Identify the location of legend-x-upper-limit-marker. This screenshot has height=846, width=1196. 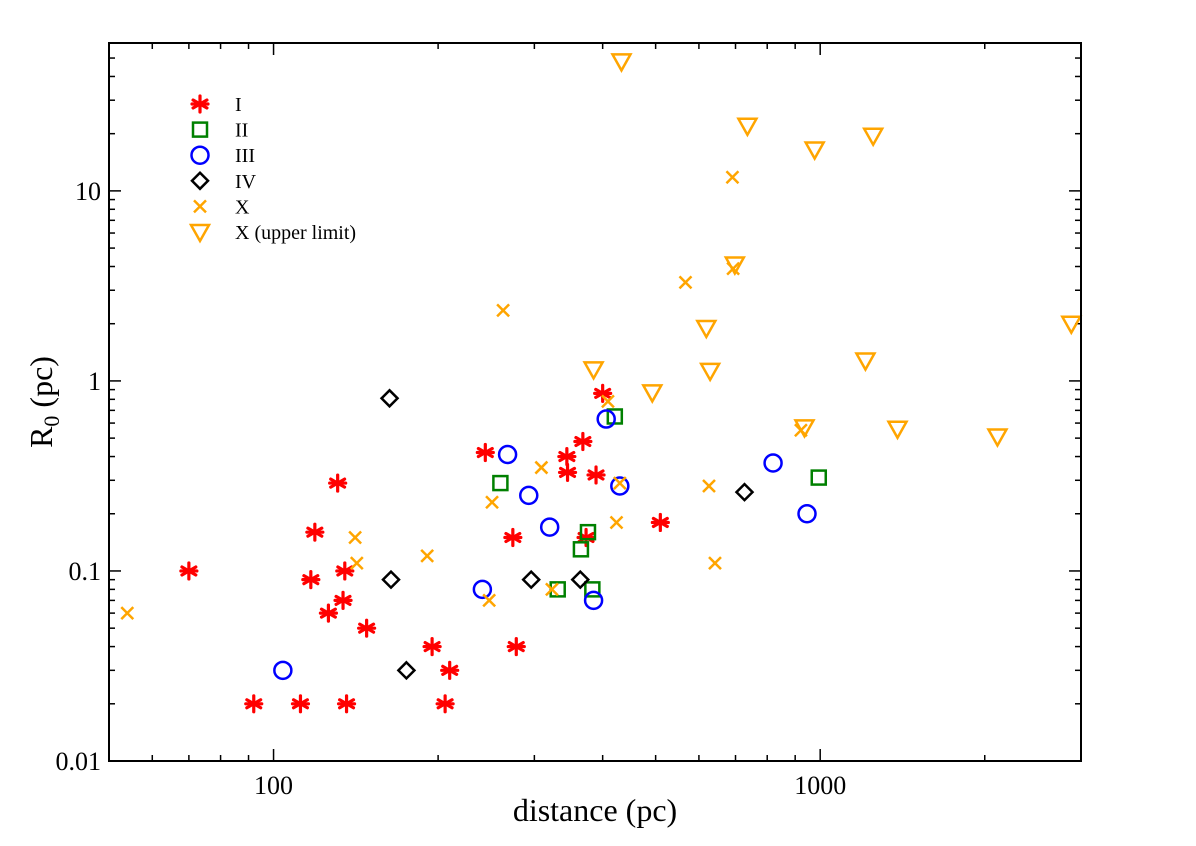
(200, 233).